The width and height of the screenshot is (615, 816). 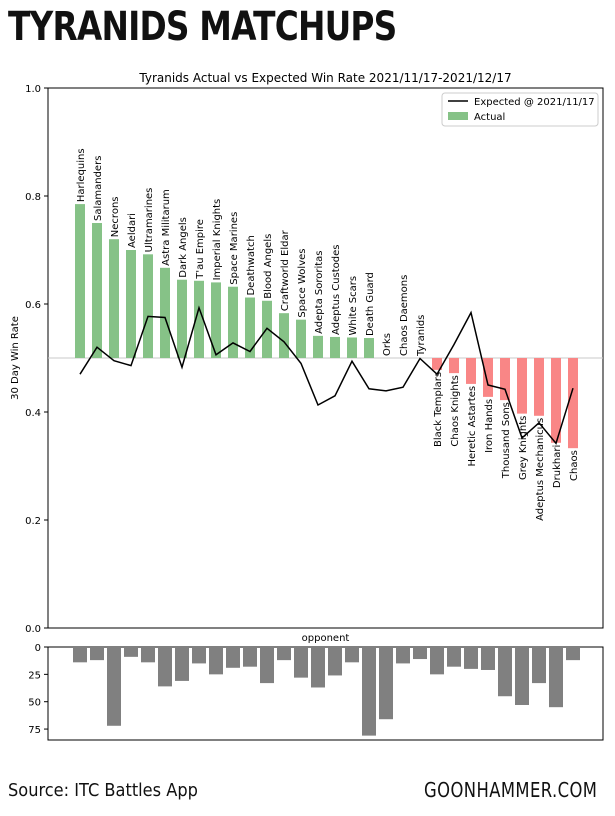 What do you see at coordinates (573, 403) in the screenshot?
I see `bar-chaos` at bounding box center [573, 403].